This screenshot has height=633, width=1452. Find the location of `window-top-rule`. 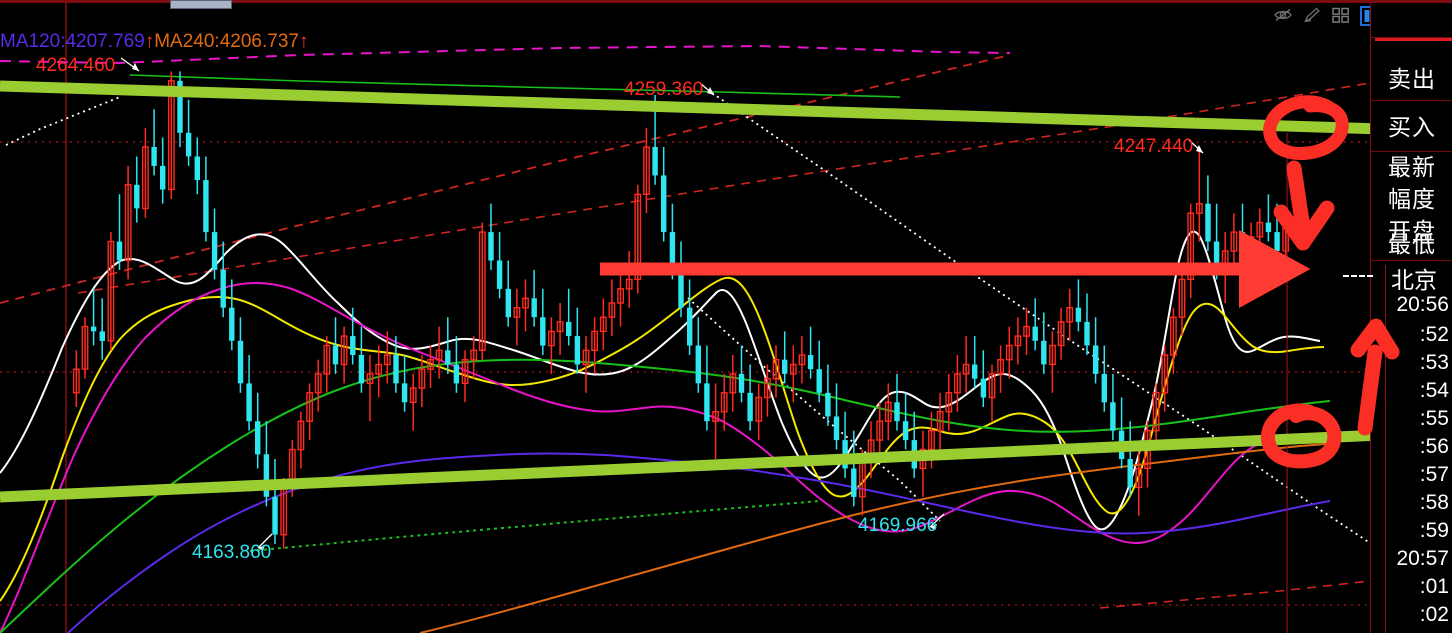

window-top-rule is located at coordinates (726, 1).